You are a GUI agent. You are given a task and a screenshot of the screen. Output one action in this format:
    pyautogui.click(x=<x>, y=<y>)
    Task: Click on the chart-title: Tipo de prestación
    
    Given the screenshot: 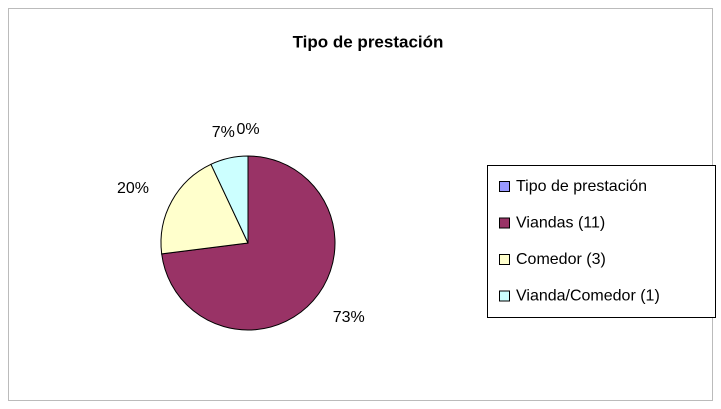 What is the action you would take?
    pyautogui.click(x=368, y=41)
    